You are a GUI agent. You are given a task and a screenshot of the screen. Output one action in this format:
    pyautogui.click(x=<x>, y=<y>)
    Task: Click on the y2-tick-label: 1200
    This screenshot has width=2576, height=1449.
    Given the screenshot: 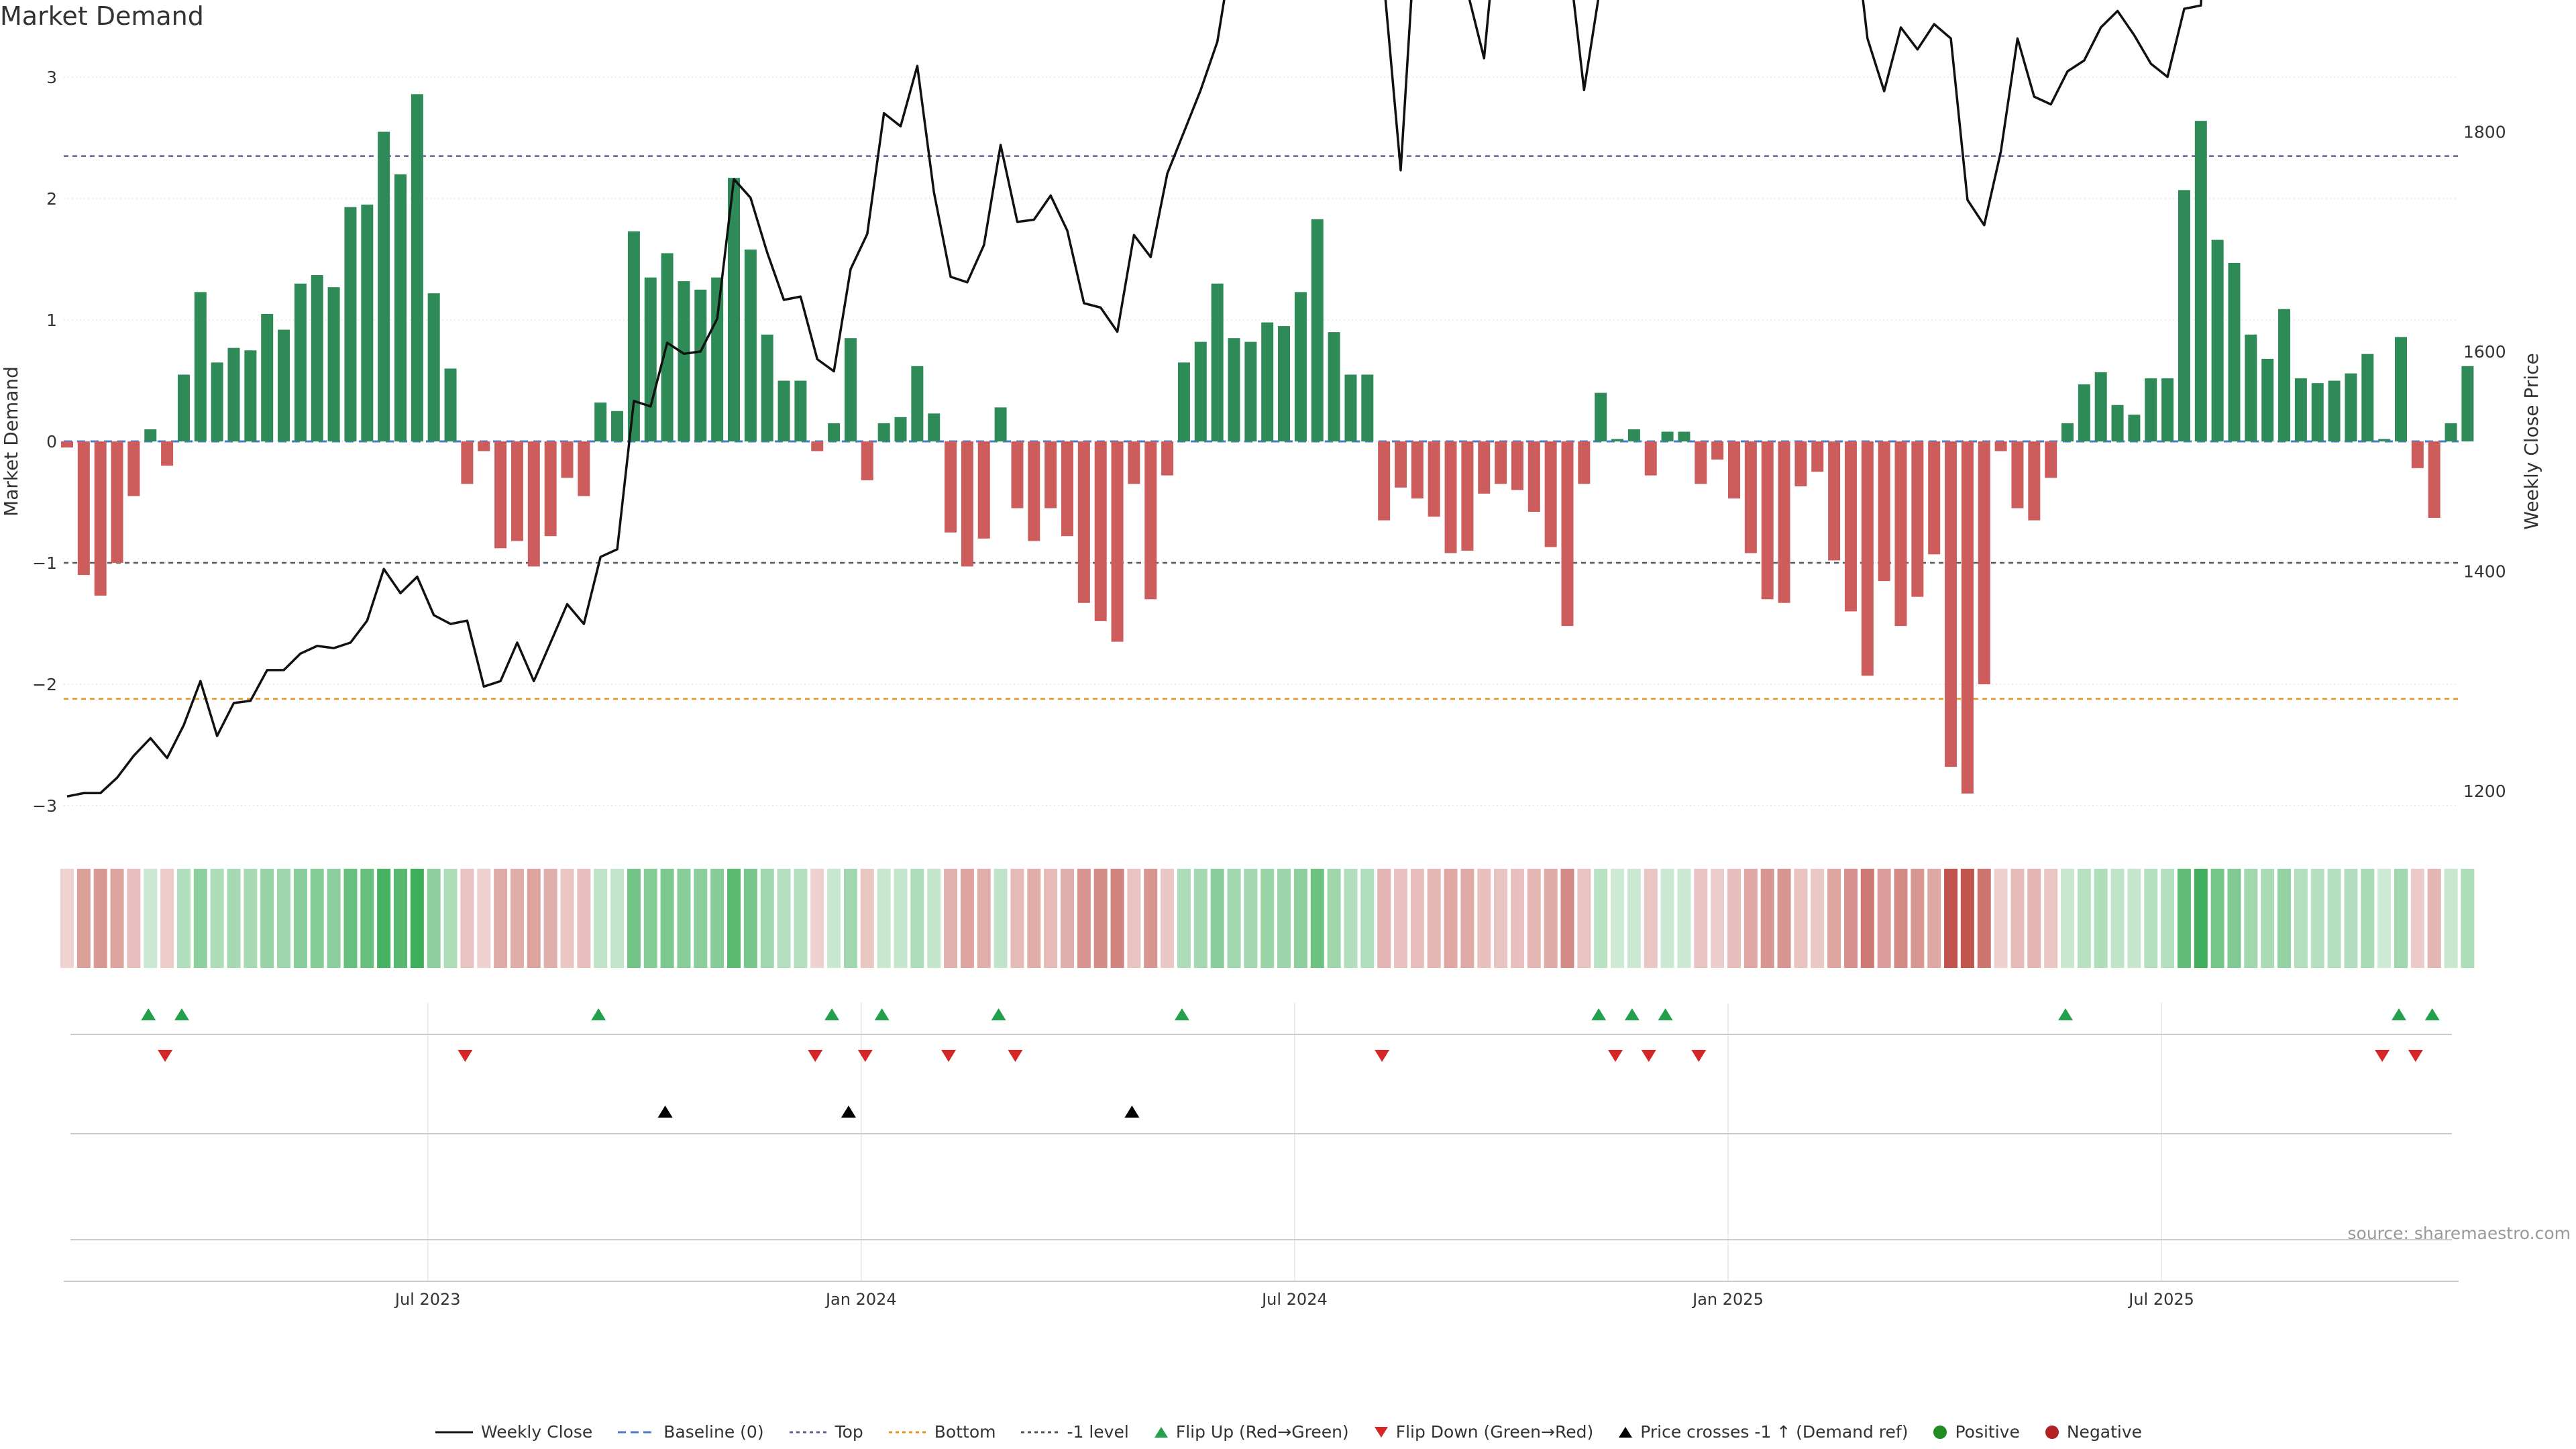 What is the action you would take?
    pyautogui.click(x=2484, y=791)
    